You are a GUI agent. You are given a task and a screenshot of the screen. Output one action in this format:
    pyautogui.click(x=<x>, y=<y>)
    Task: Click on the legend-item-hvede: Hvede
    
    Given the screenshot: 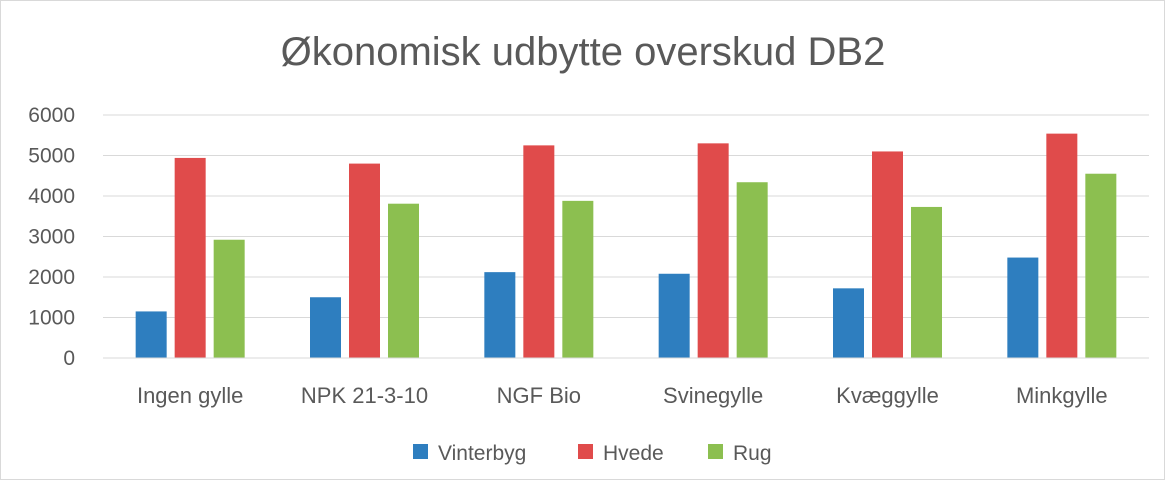 What is the action you would take?
    pyautogui.click(x=621, y=453)
    